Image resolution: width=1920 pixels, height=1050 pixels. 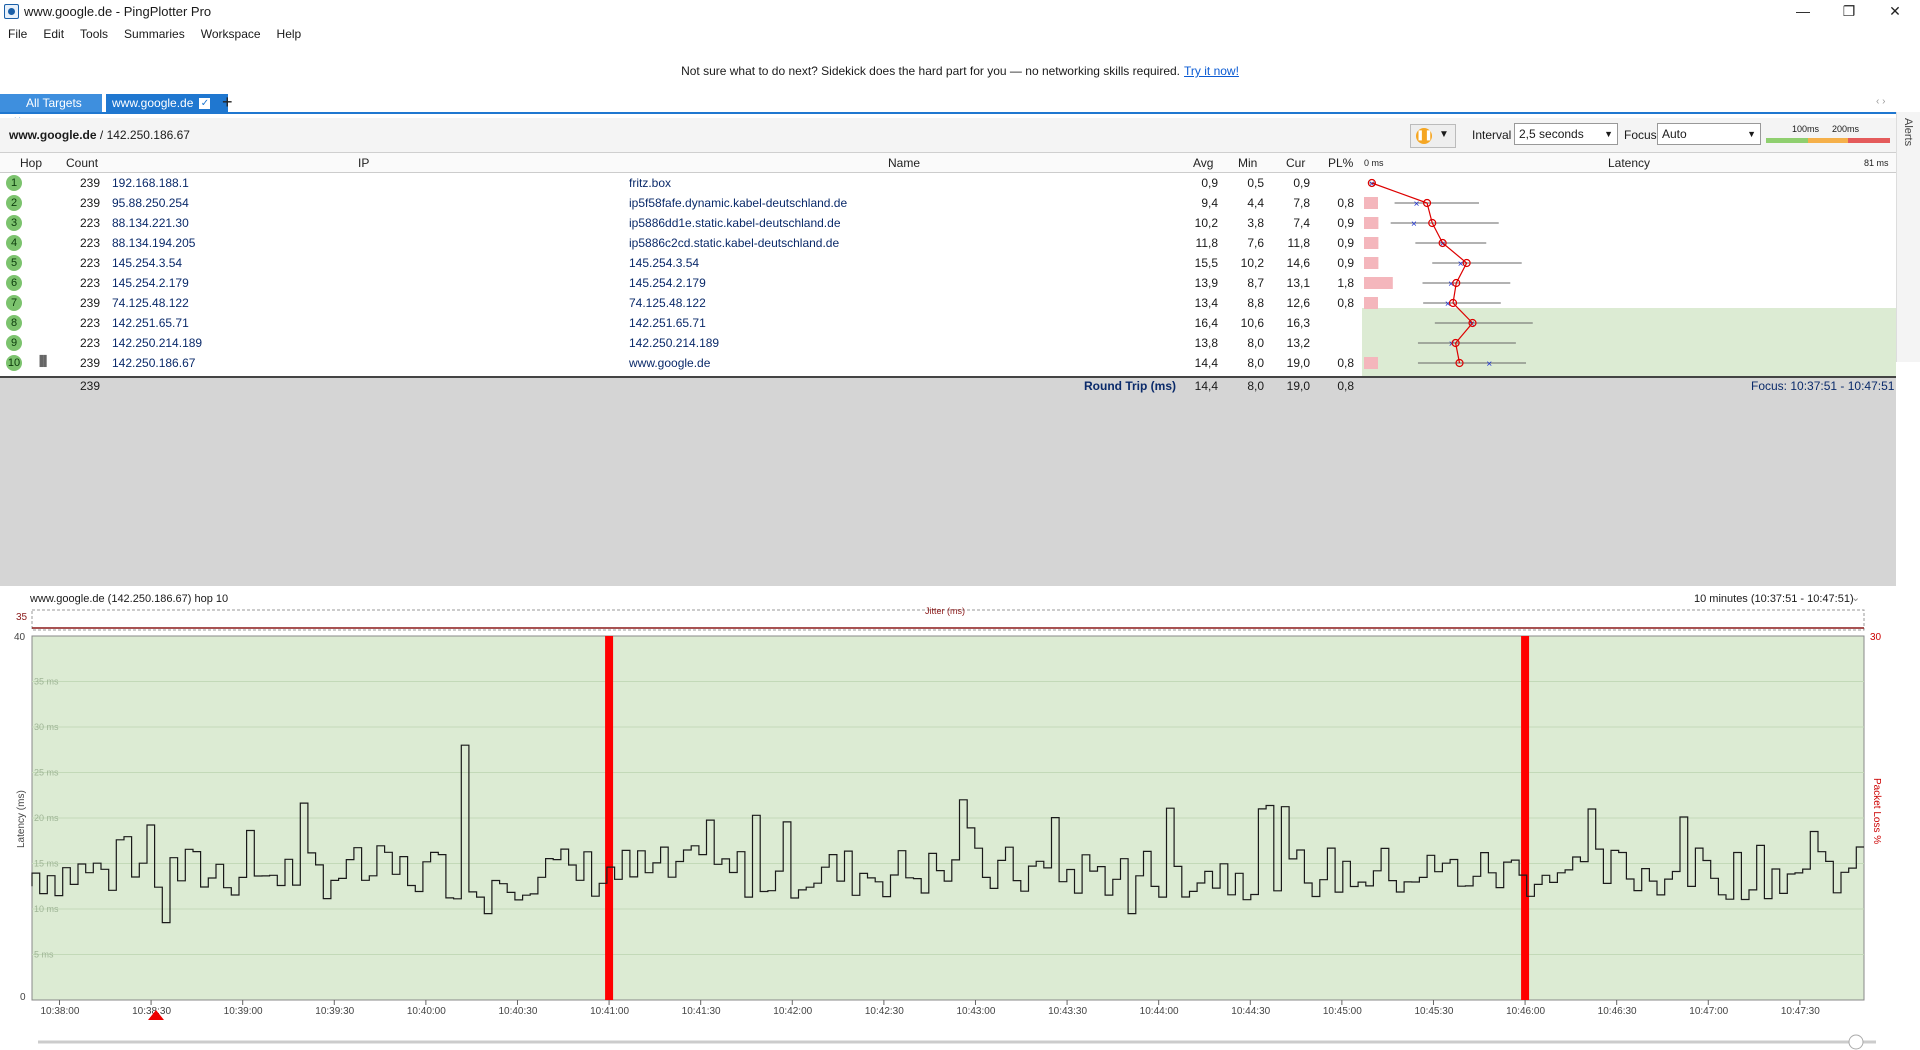 What do you see at coordinates (89, 203) in the screenshot?
I see `cell-count: 239` at bounding box center [89, 203].